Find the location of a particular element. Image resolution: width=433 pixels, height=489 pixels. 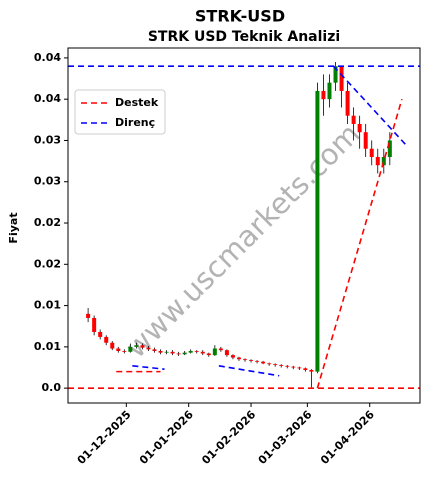

y-axis-label: Fiyat is located at coordinates (13, 227).